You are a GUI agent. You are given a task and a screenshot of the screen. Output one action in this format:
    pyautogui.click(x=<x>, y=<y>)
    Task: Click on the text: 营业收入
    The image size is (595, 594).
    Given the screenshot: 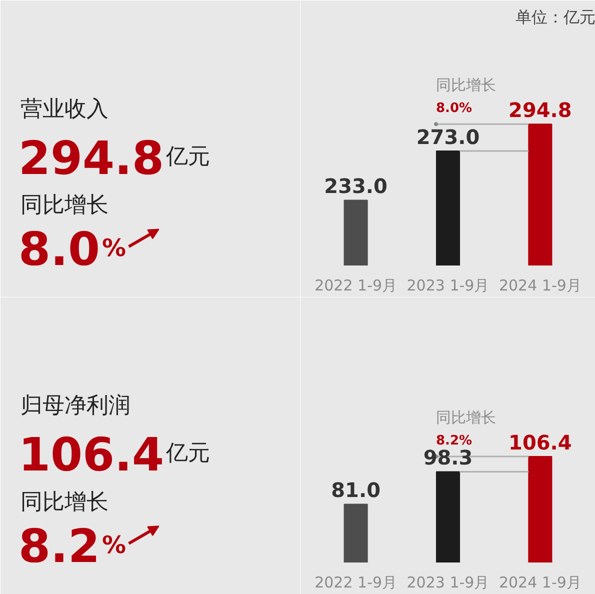 What is the action you would take?
    pyautogui.click(x=64, y=109)
    